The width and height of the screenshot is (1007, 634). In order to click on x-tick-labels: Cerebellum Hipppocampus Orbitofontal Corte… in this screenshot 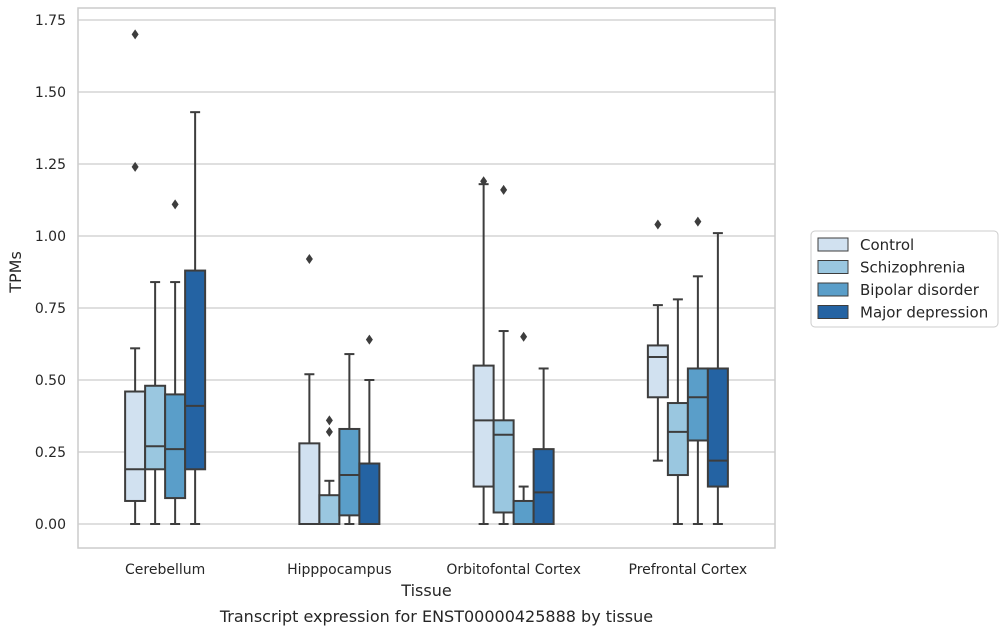, I will do `click(436, 570)`.